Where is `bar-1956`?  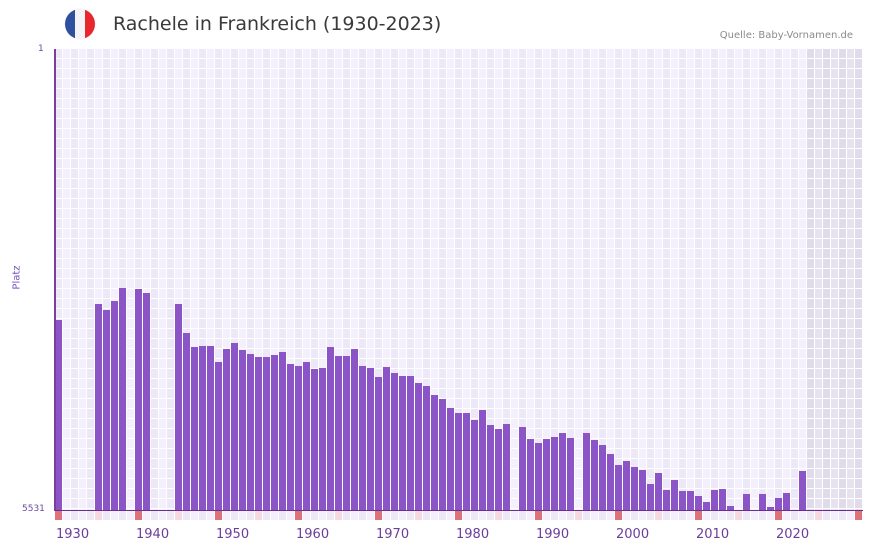 bar-1956 is located at coordinates (266, 433).